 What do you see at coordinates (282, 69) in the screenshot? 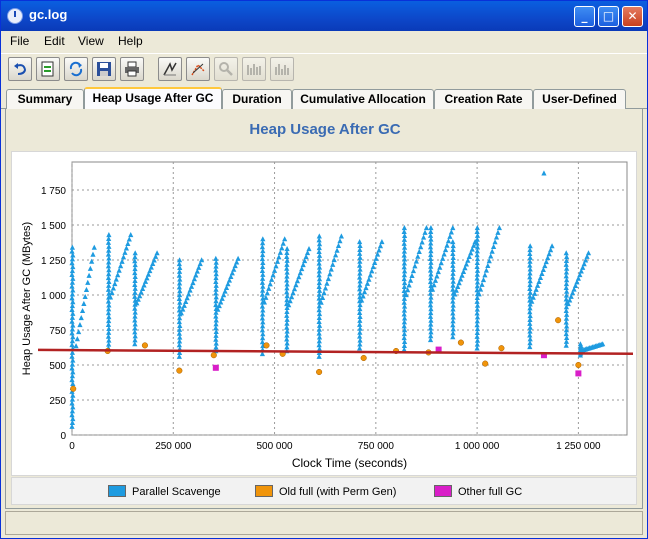
I see `bars-alt-button` at bounding box center [282, 69].